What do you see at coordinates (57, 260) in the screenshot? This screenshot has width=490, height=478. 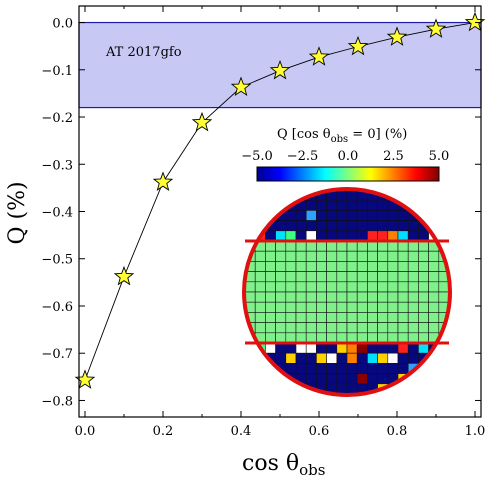 I see `y-tick-label: −0.5` at bounding box center [57, 260].